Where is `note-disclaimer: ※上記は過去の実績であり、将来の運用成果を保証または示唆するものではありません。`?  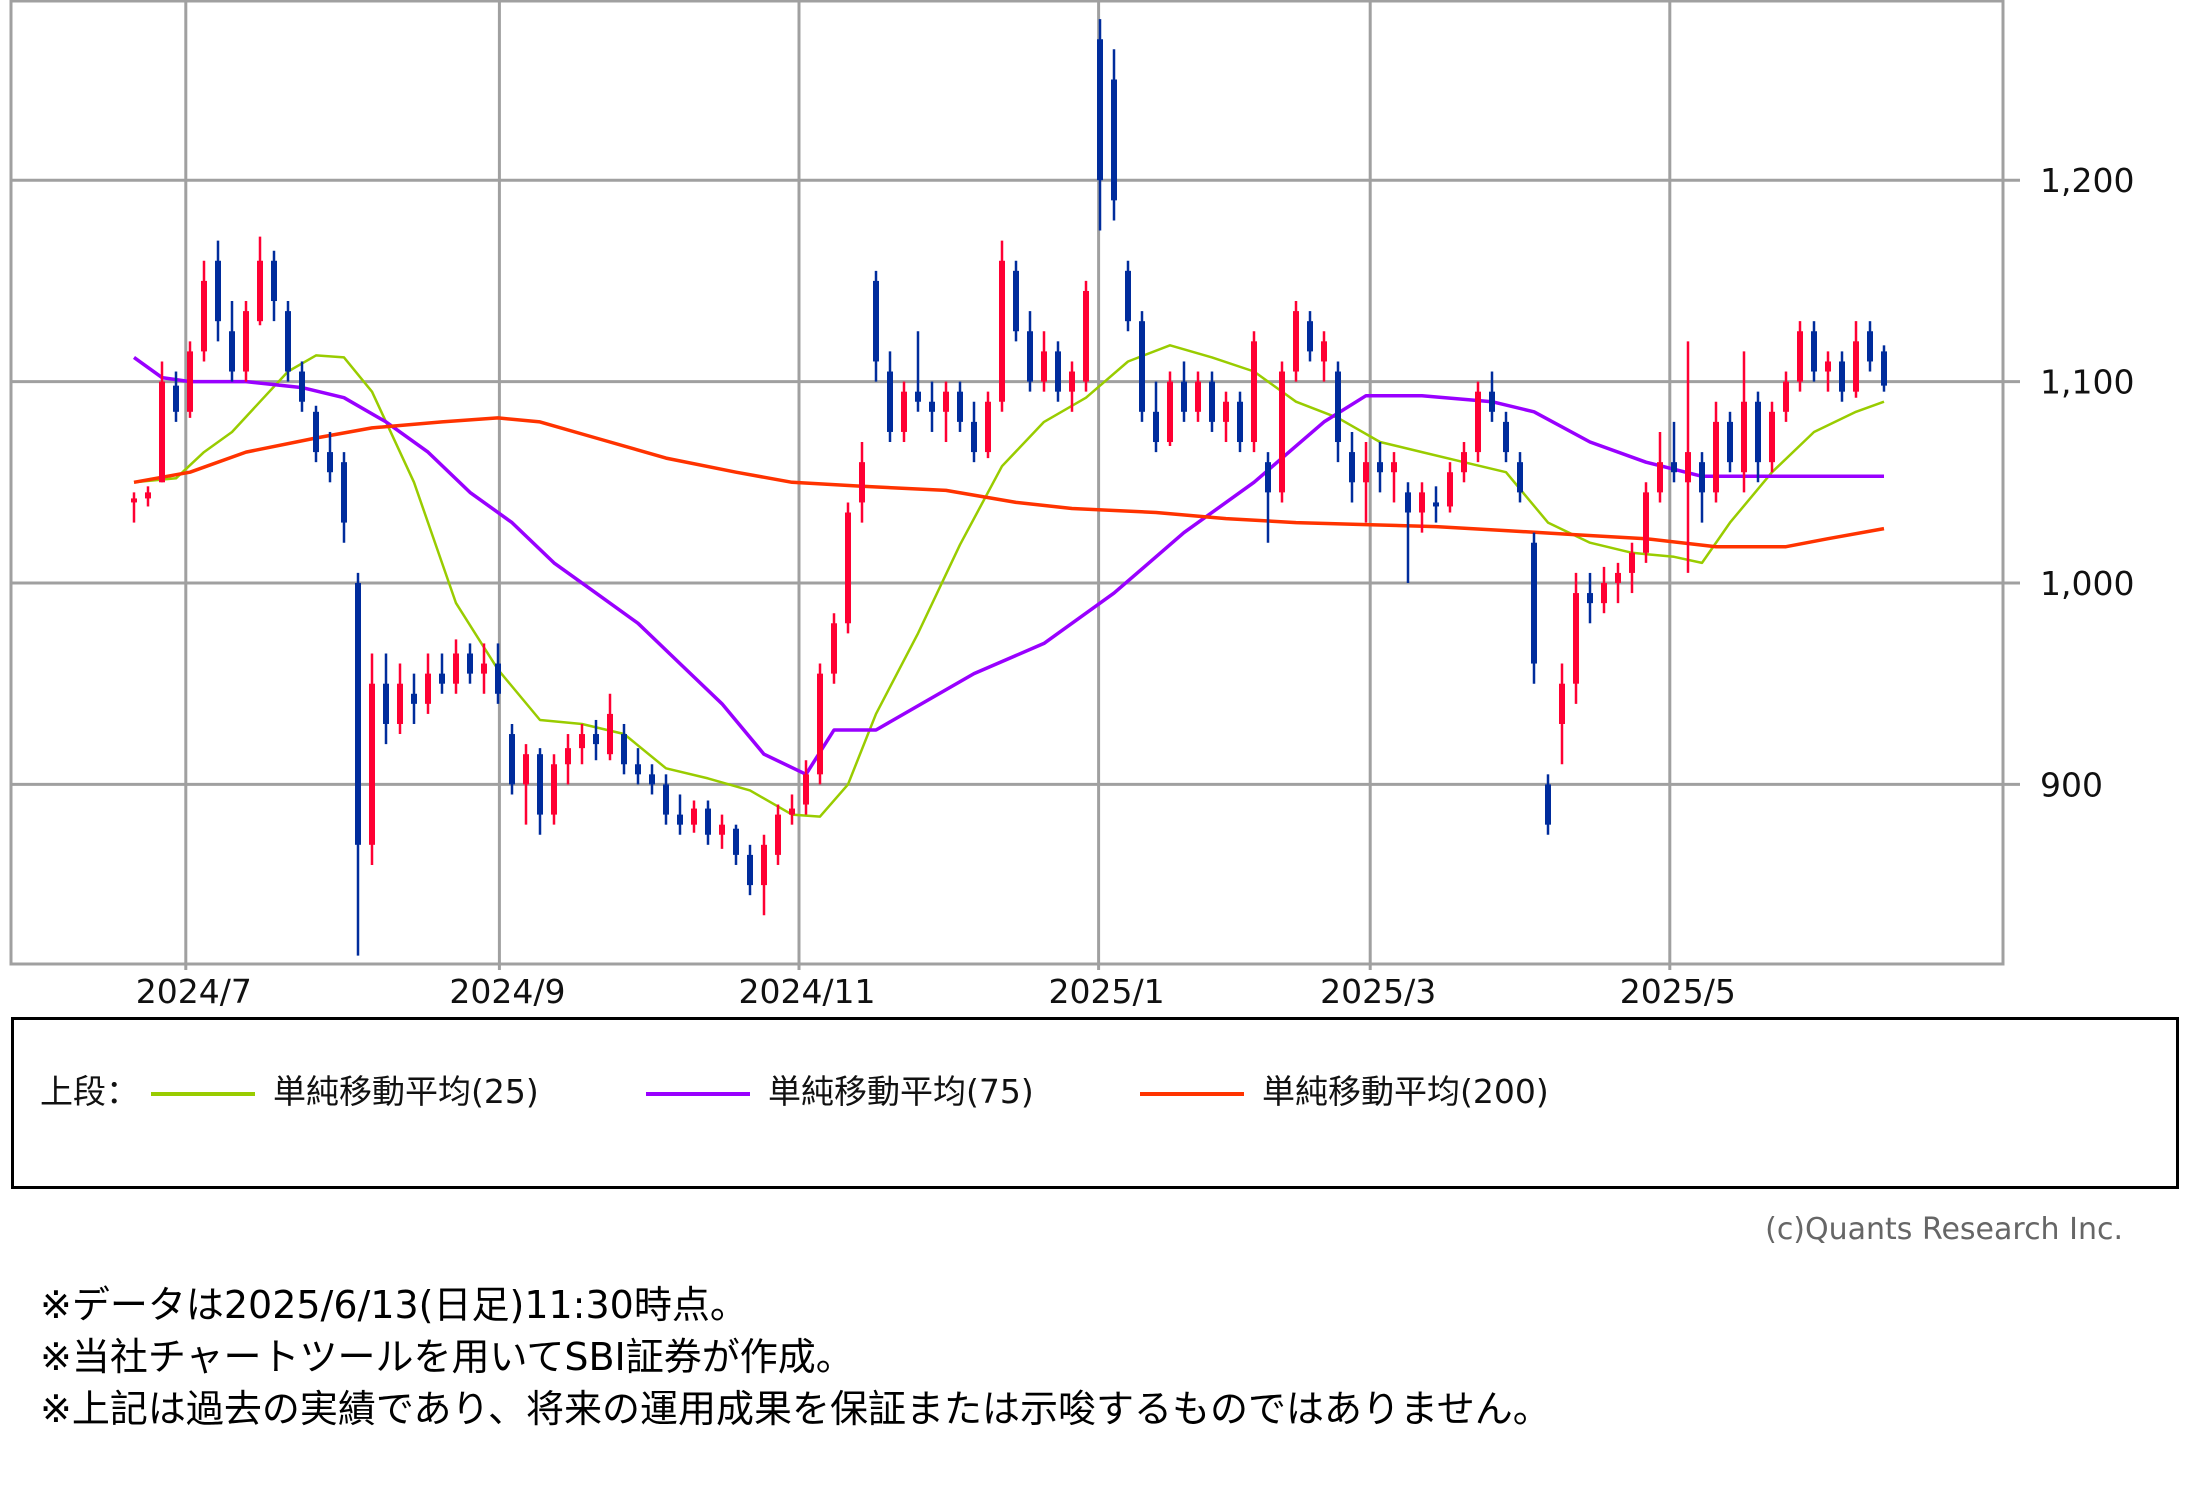
note-disclaimer: ※上記は過去の実績であり、将来の運用成果を保証または示唆するものではありません。 is located at coordinates (795, 1409).